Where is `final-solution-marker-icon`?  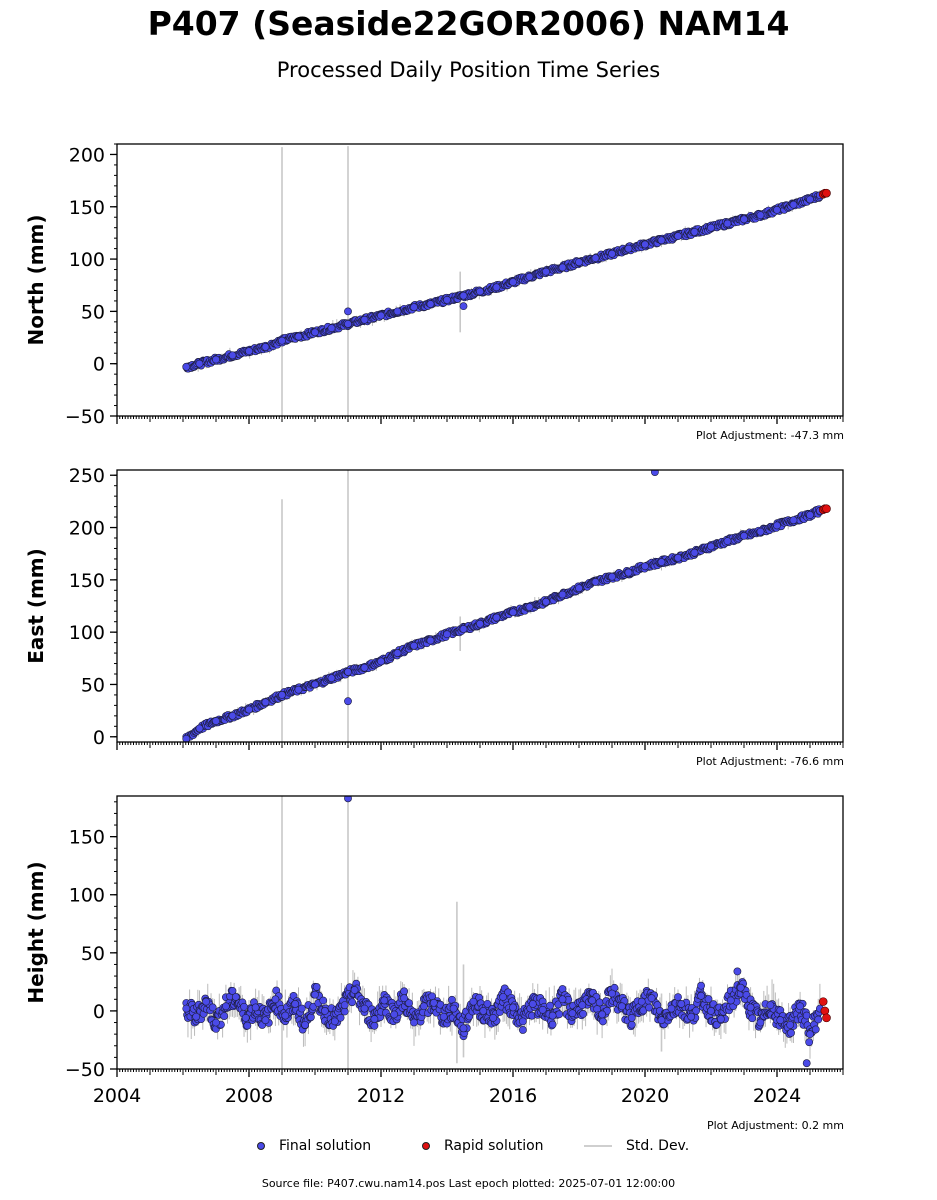 final-solution-marker-icon is located at coordinates (261, 1146).